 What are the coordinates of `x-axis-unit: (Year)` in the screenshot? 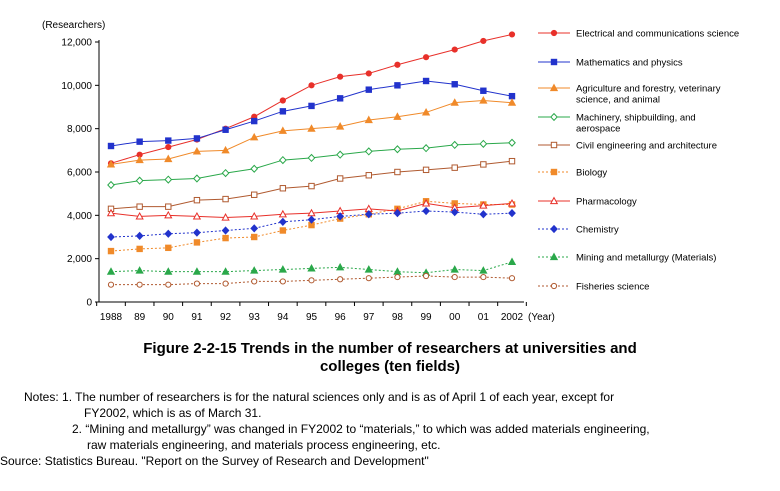 It's located at (541, 317).